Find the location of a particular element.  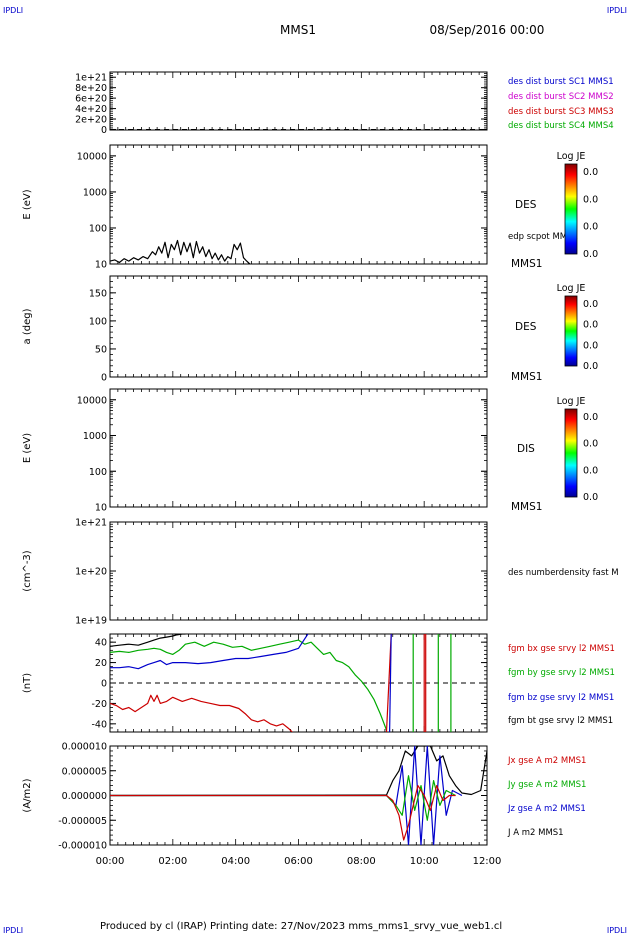

legend-entry: des numberdensity fast M is located at coordinates (563, 573).